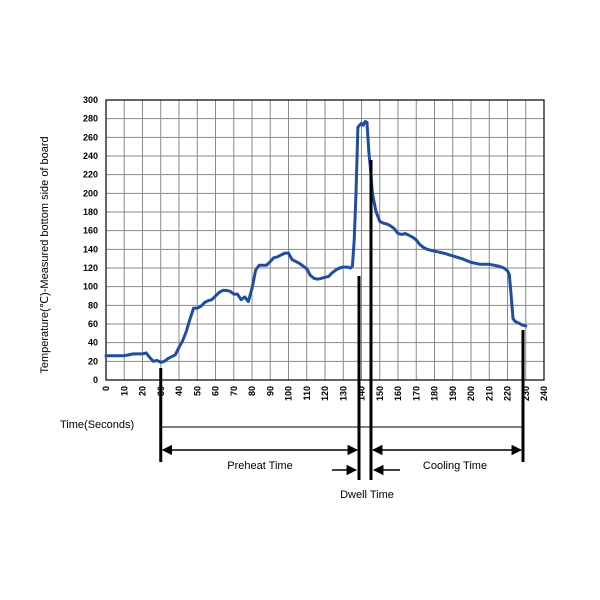  What do you see at coordinates (97, 425) in the screenshot?
I see `x-axis-label: Time(Seconds)` at bounding box center [97, 425].